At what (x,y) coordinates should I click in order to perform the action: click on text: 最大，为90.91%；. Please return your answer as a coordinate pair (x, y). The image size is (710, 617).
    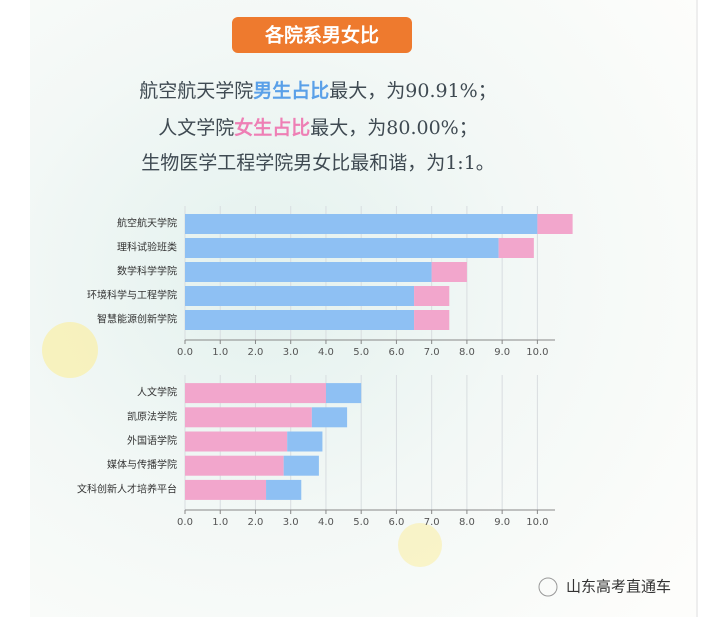
    Looking at the image, I should click on (412, 91).